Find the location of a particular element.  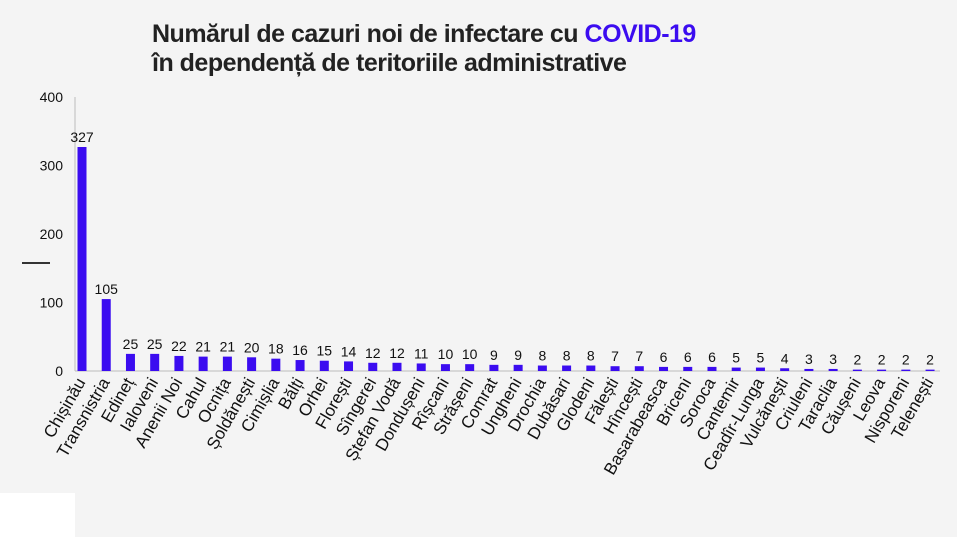

y-tick-label: 400 is located at coordinates (52, 97).